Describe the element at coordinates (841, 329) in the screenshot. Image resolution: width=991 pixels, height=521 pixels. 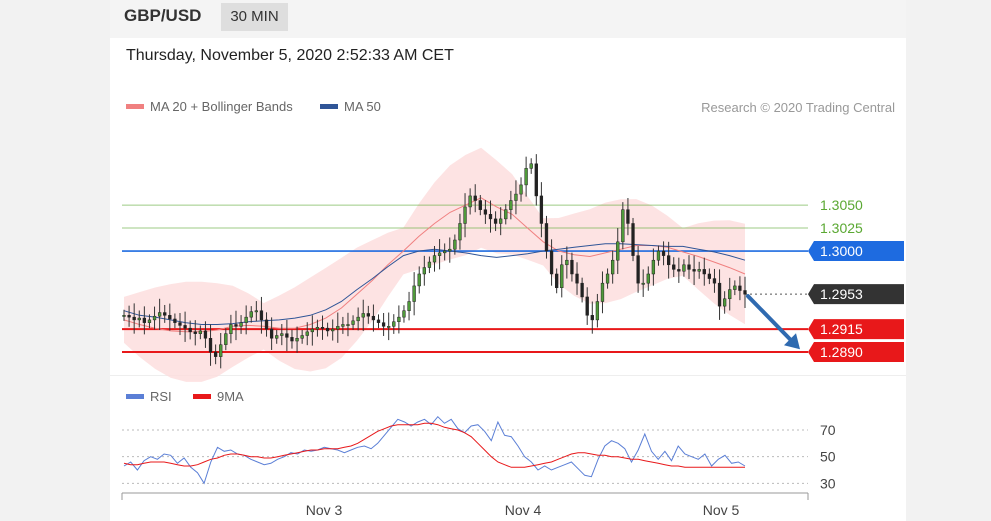
I see `level-tag-label-4: 1.2915` at that location.